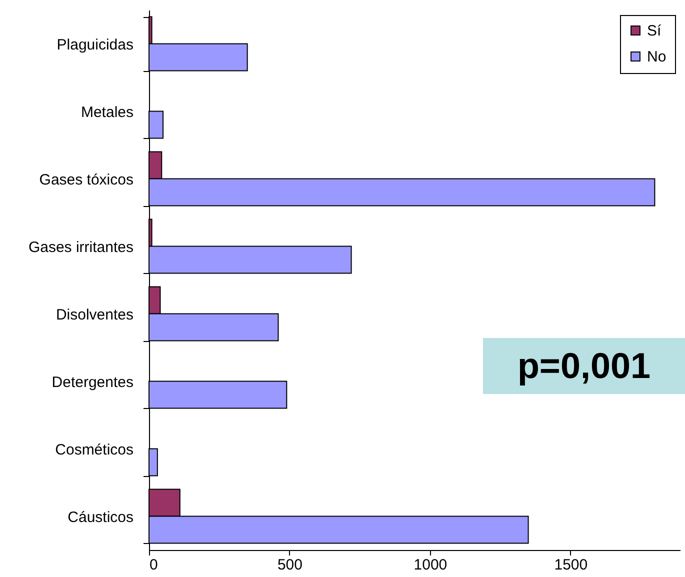  I want to click on y-tick-label: Gases irritantes, so click(81, 247).